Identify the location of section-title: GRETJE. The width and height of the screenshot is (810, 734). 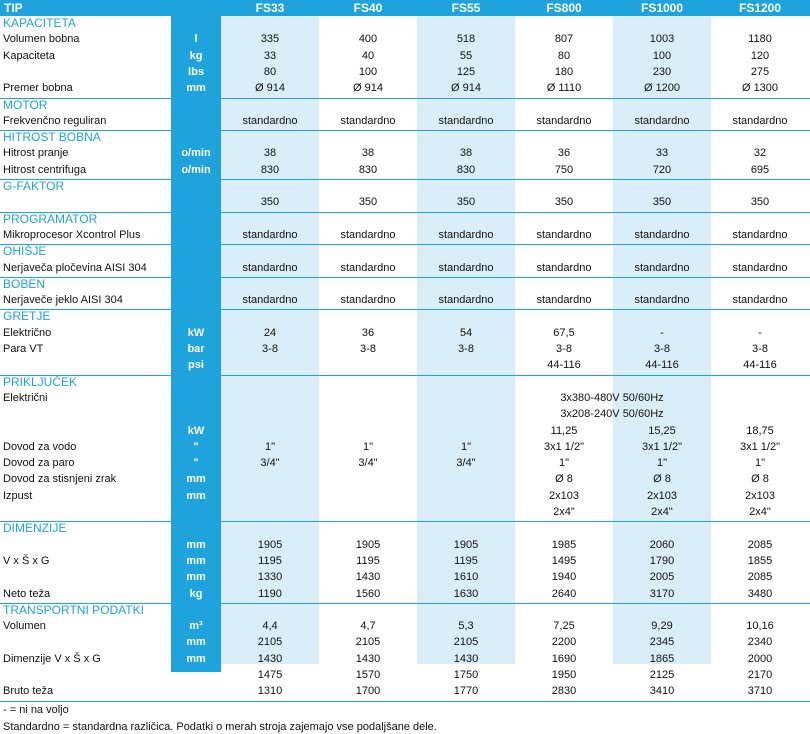
(27, 316).